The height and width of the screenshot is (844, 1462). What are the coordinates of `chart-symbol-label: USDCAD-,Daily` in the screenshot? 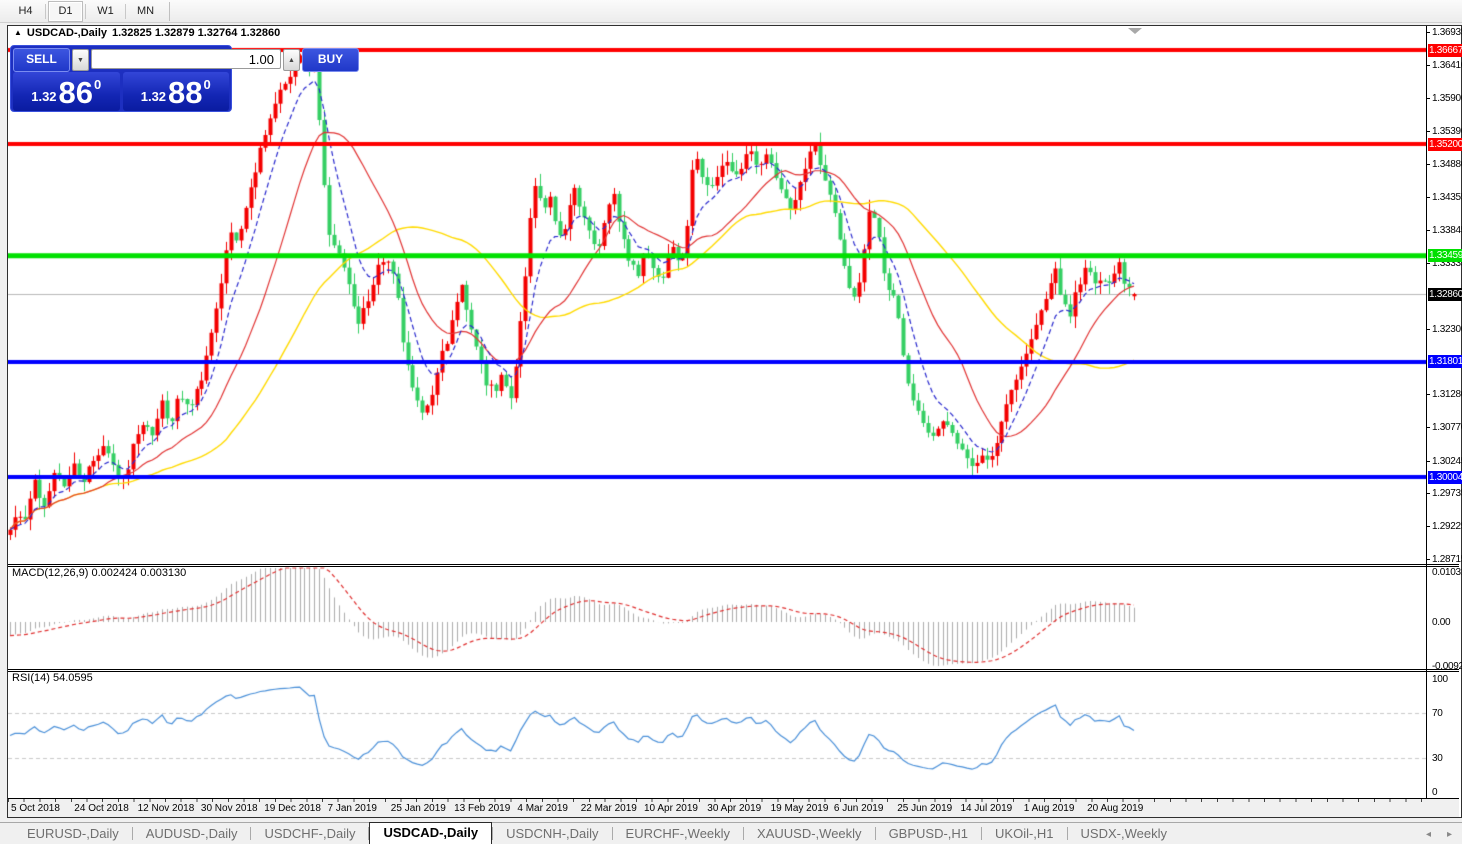 It's located at (66, 33).